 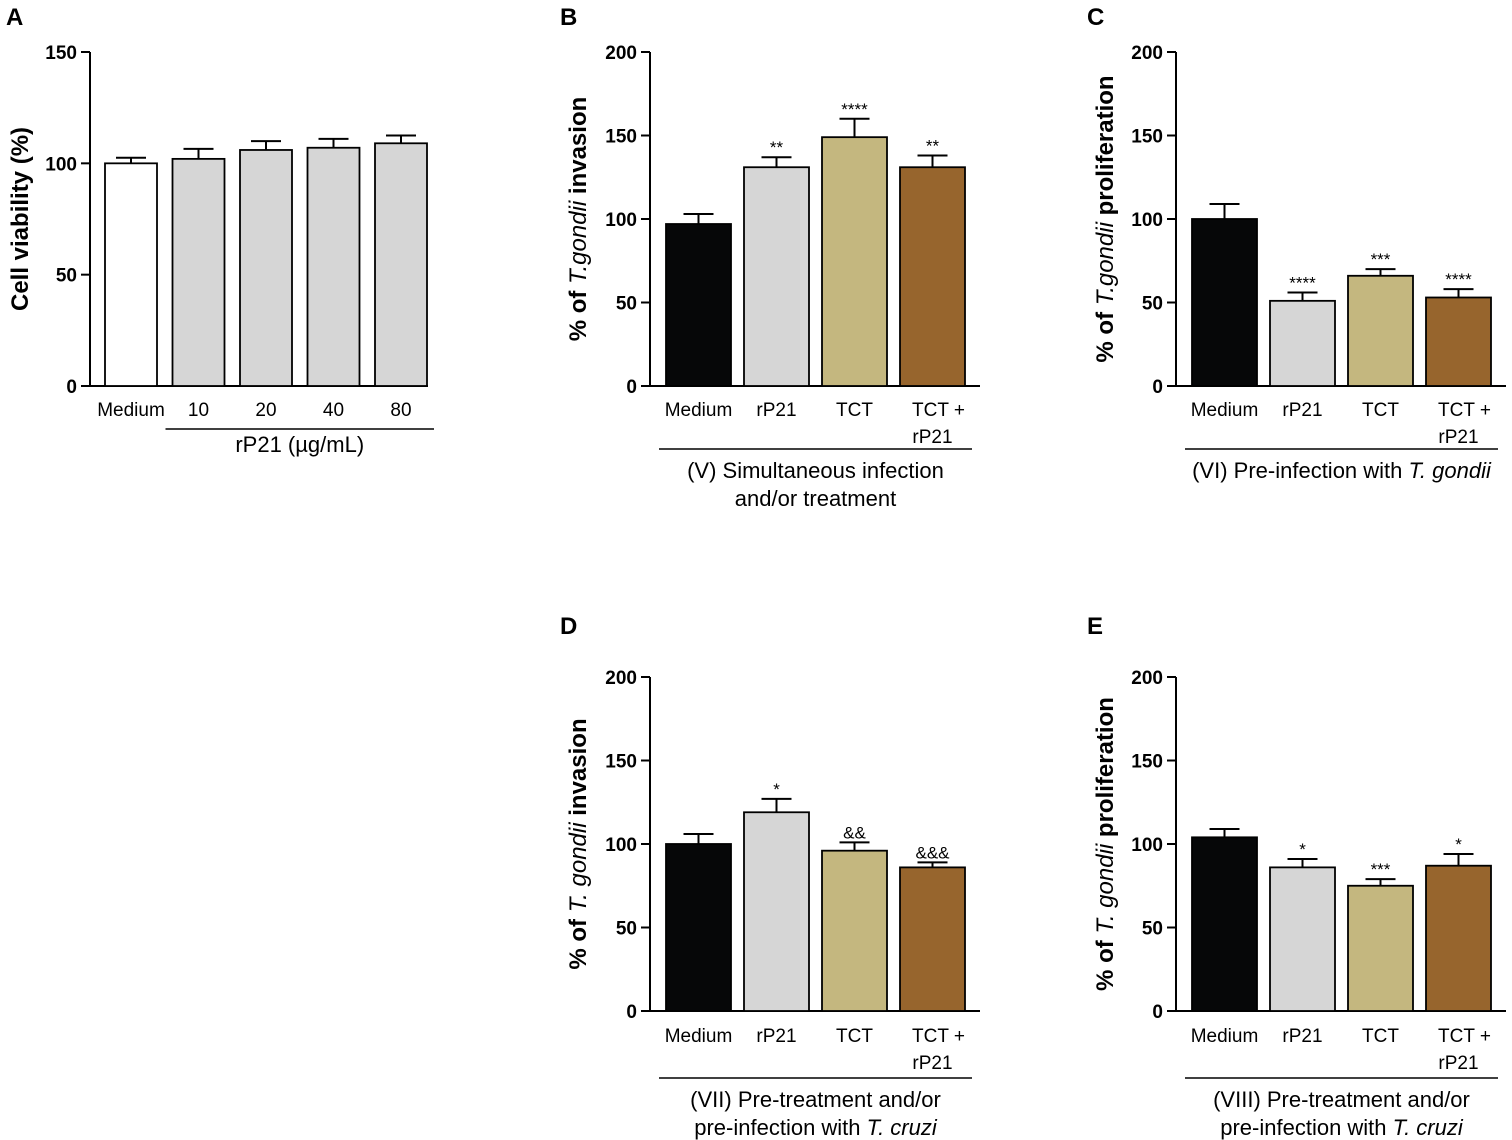 What do you see at coordinates (815, 1099) in the screenshot?
I see `group-label: (VII) Pre-treatment and/or` at bounding box center [815, 1099].